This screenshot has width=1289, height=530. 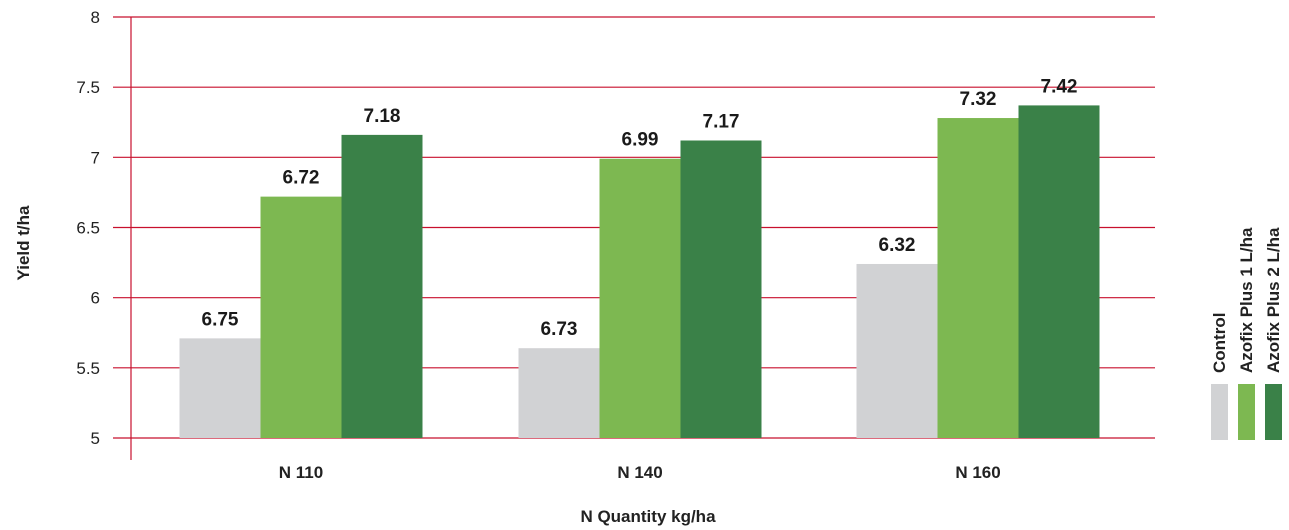 What do you see at coordinates (721, 121) in the screenshot?
I see `data-label: 7.17` at bounding box center [721, 121].